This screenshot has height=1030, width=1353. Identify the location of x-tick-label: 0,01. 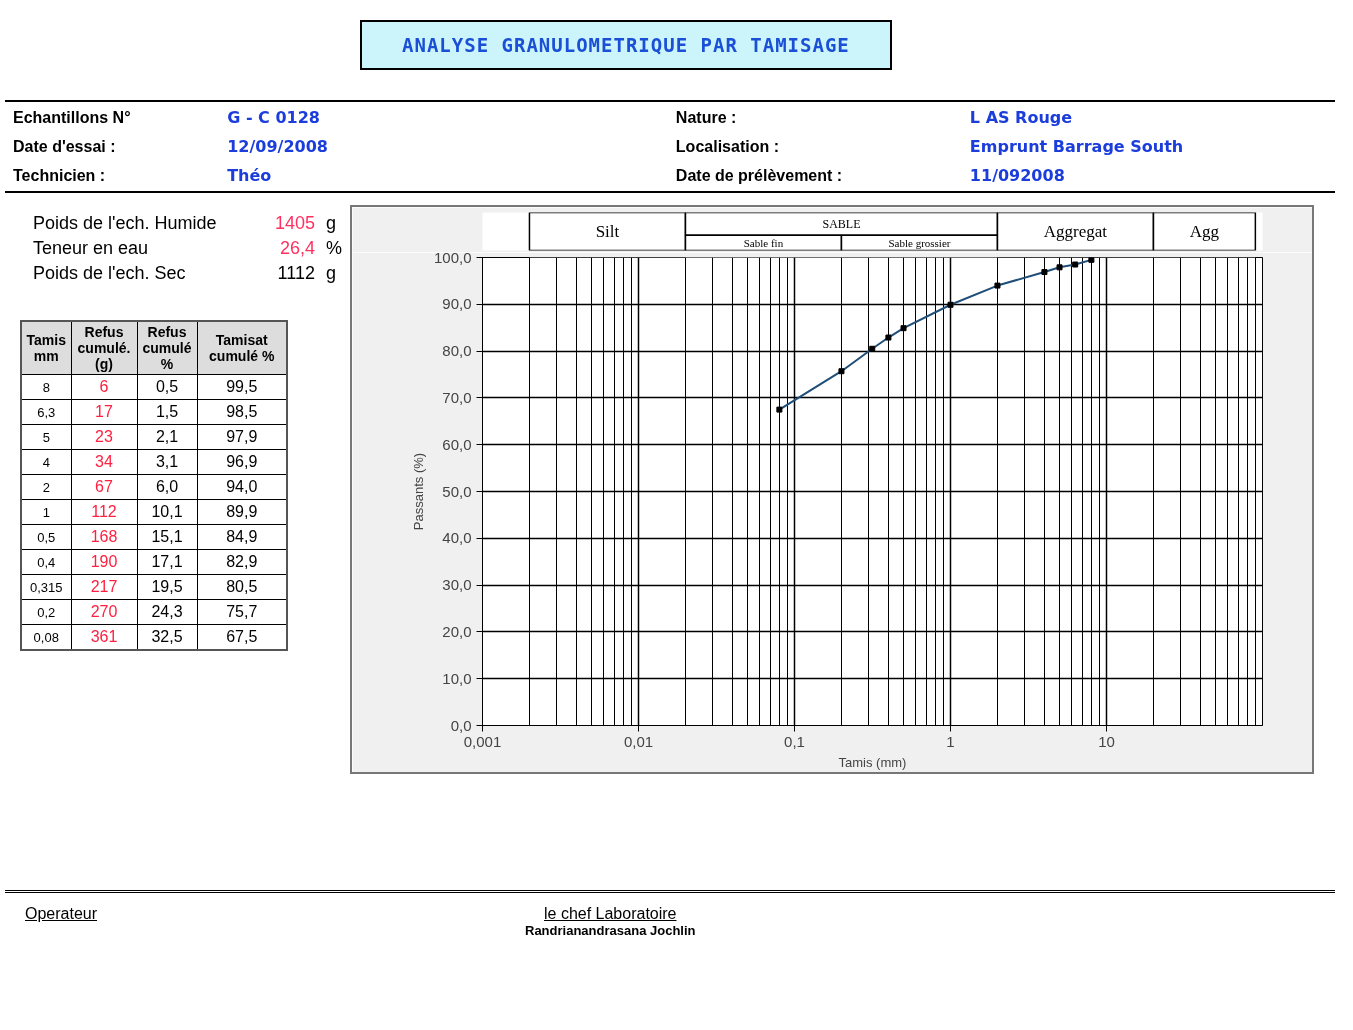
(638, 741).